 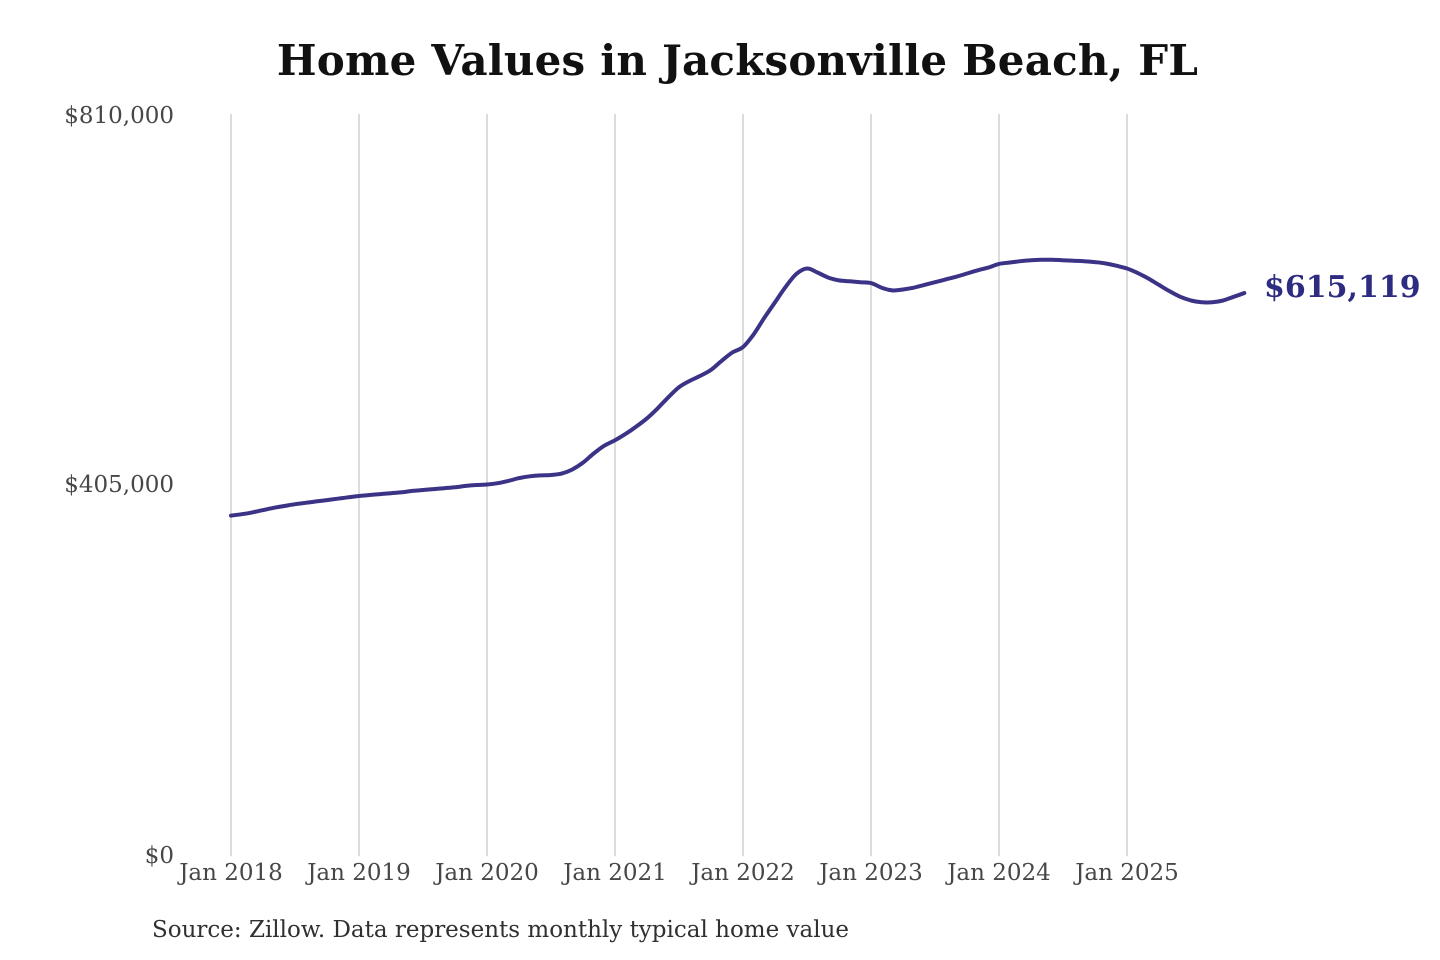 I want to click on chart-title: Home Values in Jacksonville Beach, FL, so click(x=737, y=60).